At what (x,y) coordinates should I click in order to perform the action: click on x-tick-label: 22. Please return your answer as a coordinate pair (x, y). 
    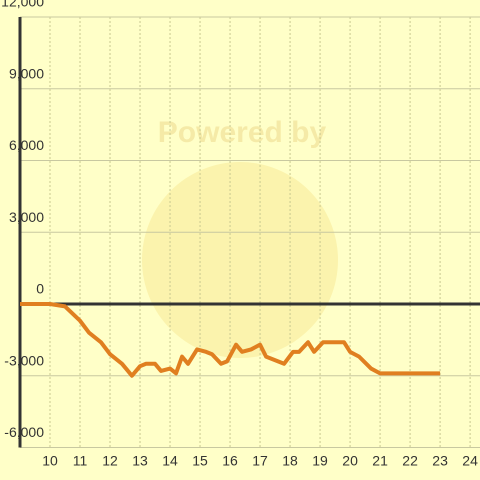
    Looking at the image, I should click on (410, 461).